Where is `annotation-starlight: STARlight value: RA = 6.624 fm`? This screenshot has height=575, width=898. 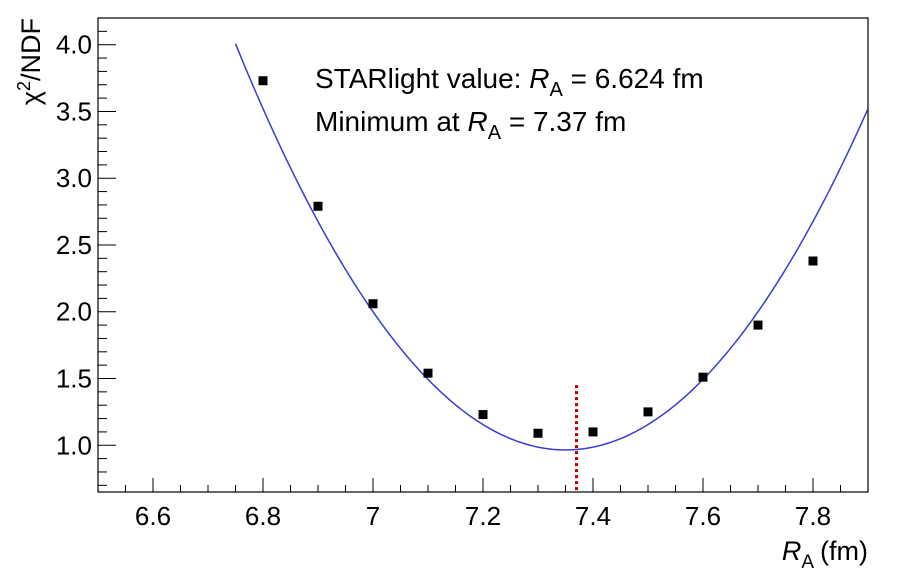
annotation-starlight: STARlight value: RA = 6.624 fm is located at coordinates (509, 82).